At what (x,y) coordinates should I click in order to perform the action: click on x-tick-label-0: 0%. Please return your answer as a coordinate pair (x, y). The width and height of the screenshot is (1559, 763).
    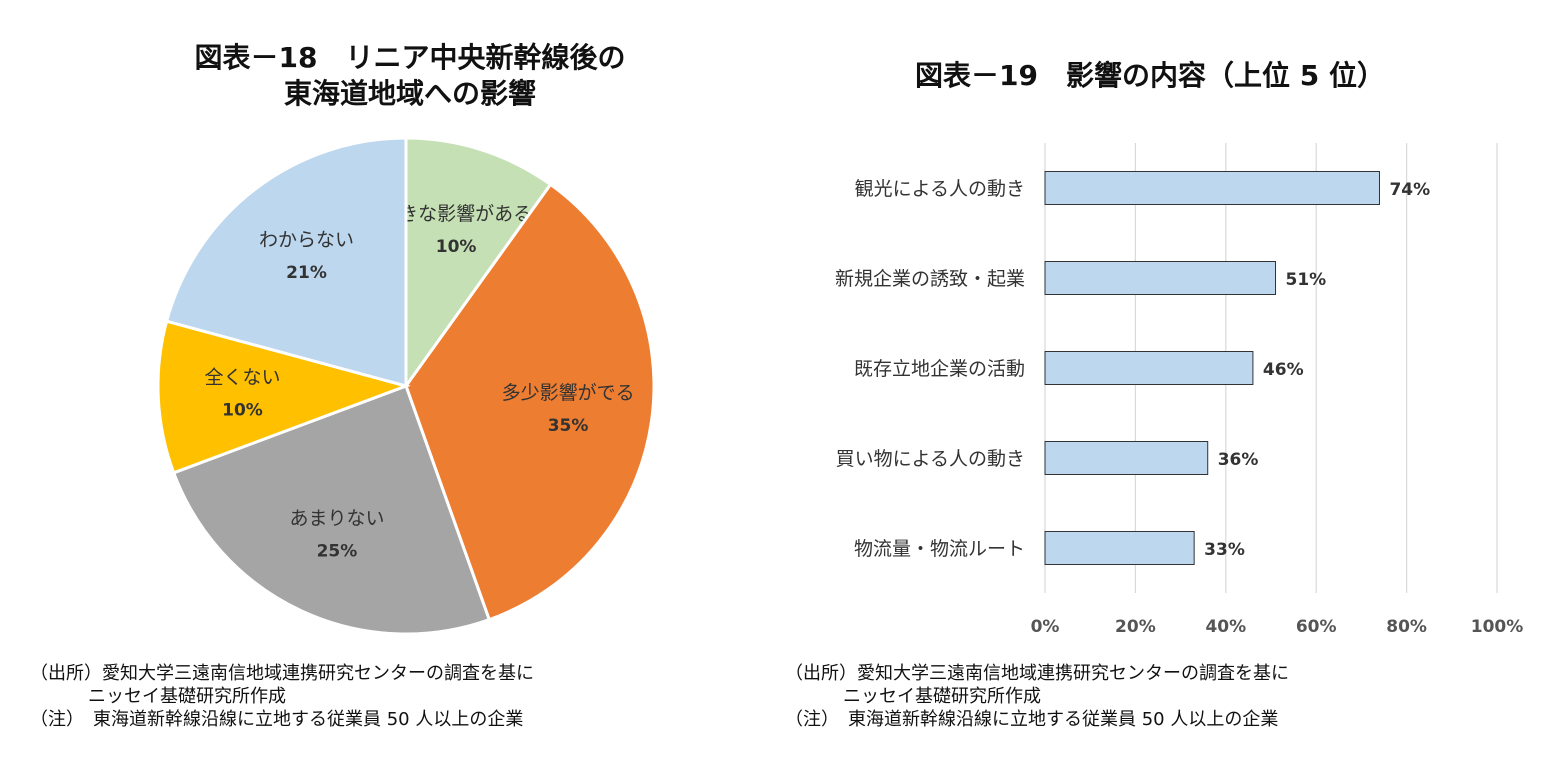
    Looking at the image, I should click on (1045, 627).